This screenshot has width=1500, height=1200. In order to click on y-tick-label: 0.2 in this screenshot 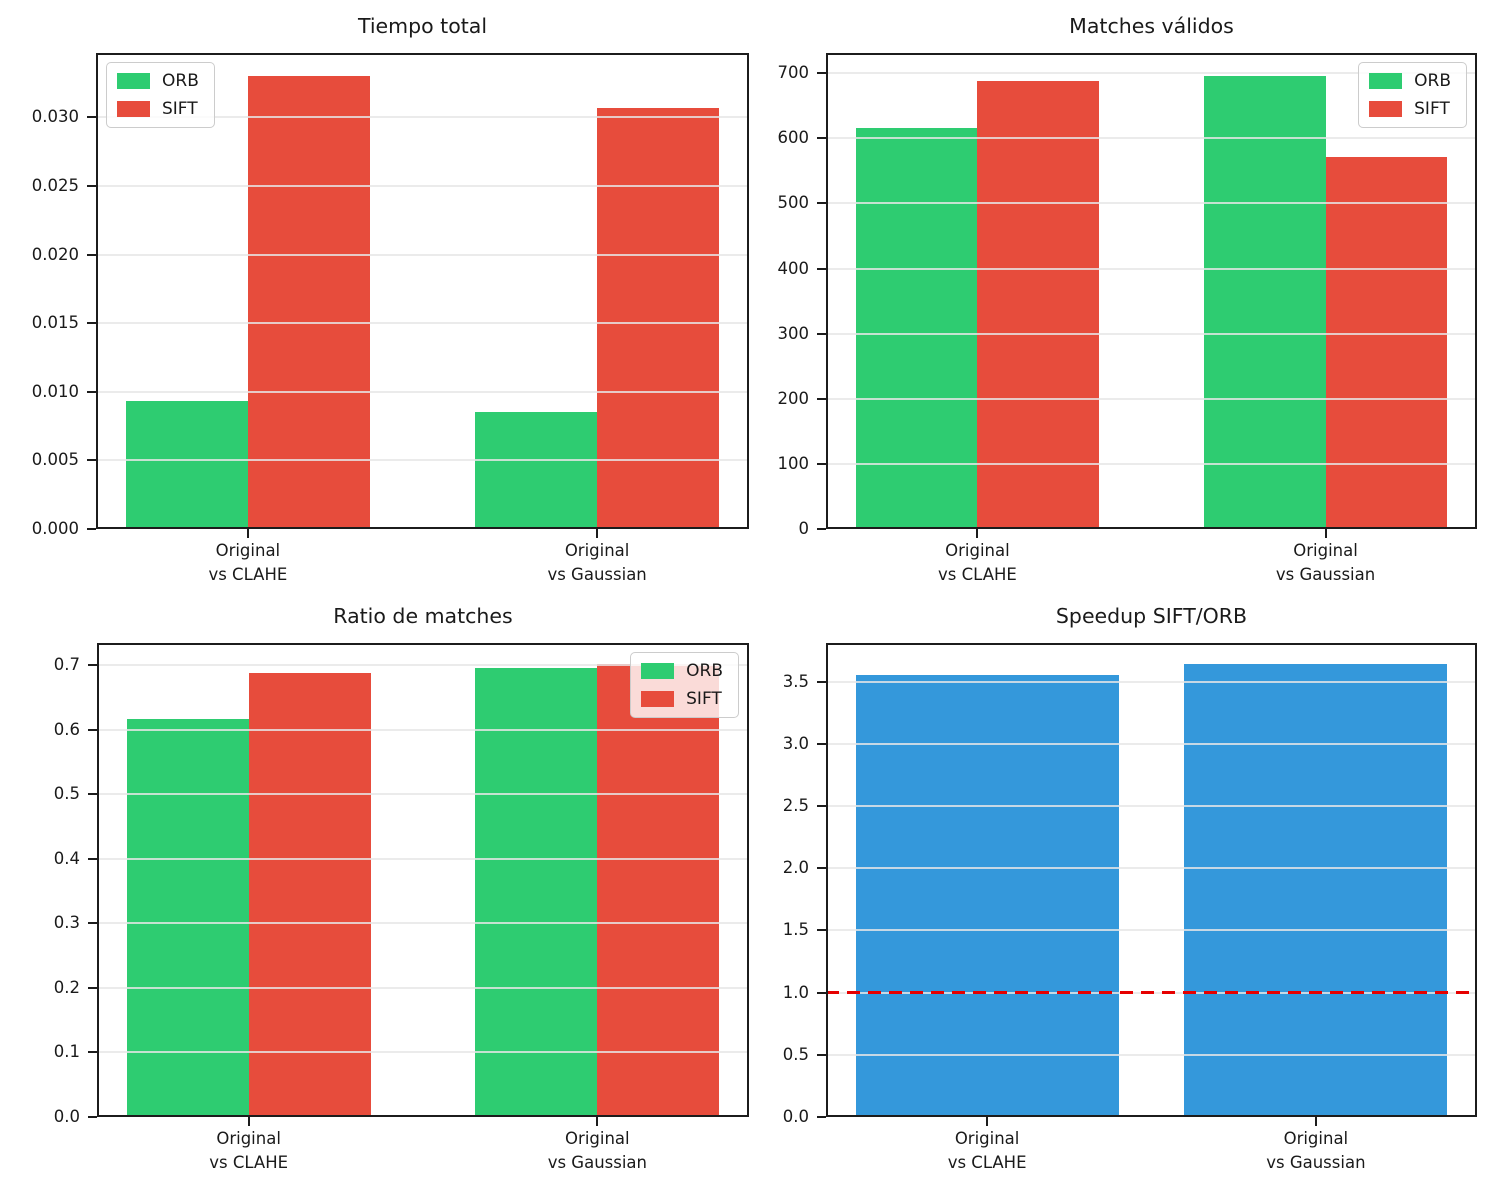, I will do `click(66, 987)`.